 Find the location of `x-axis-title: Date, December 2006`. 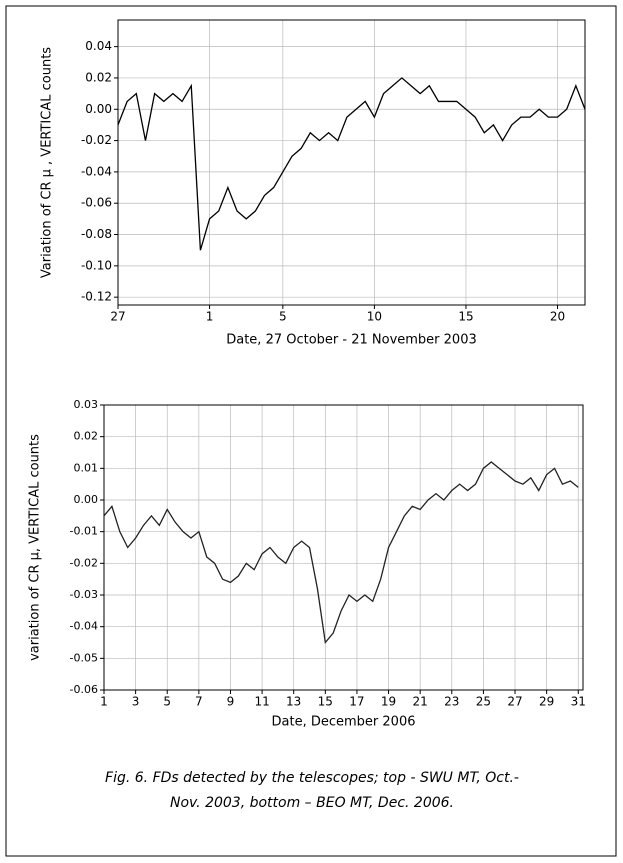

x-axis-title: Date, December 2006 is located at coordinates (344, 722).